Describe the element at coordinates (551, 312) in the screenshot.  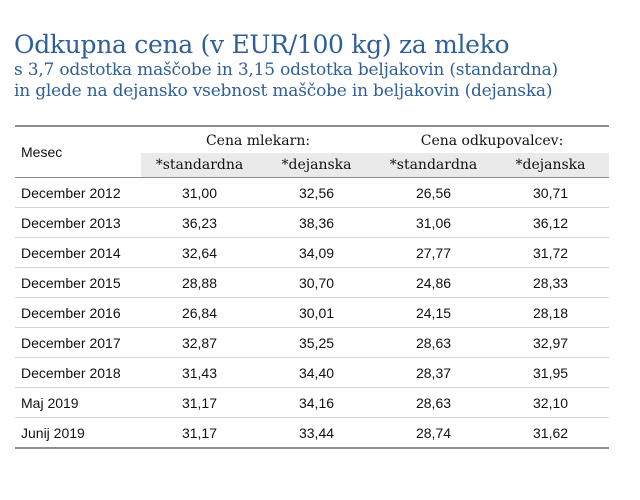
I see `value-cell: 28,18` at that location.